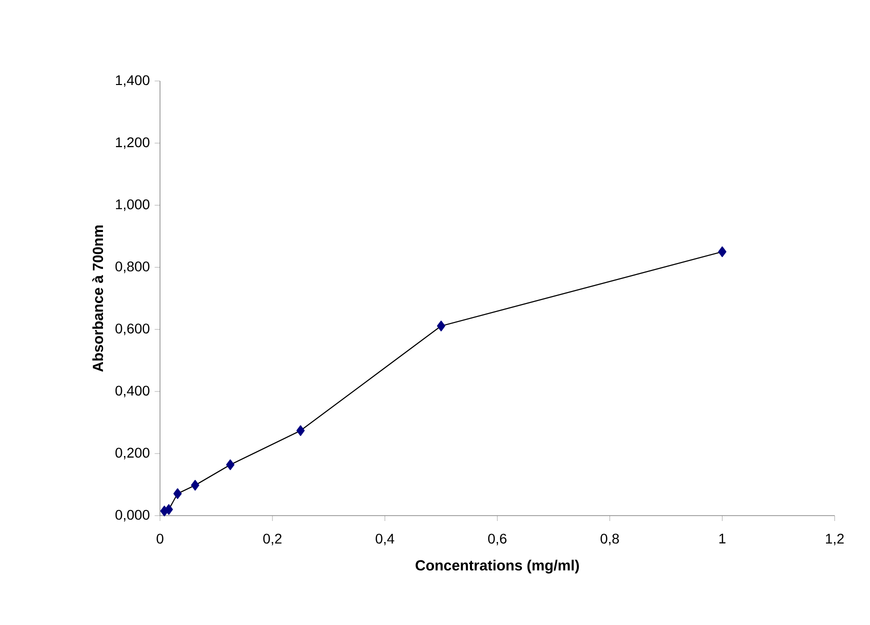 This screenshot has height=625, width=870. I want to click on y-tick-label: 0,200, so click(132, 454).